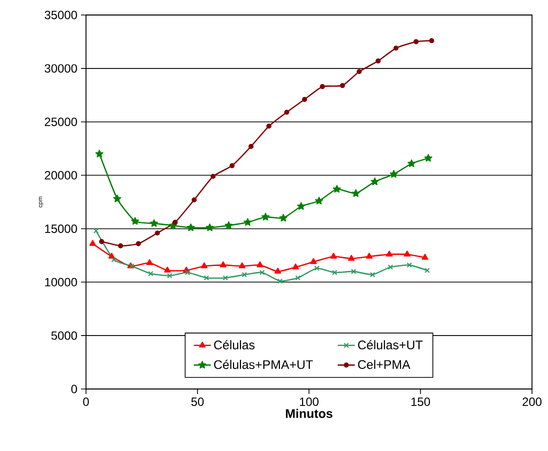  Describe the element at coordinates (309, 413) in the screenshot. I see `x-axis-title: Minutos` at that location.